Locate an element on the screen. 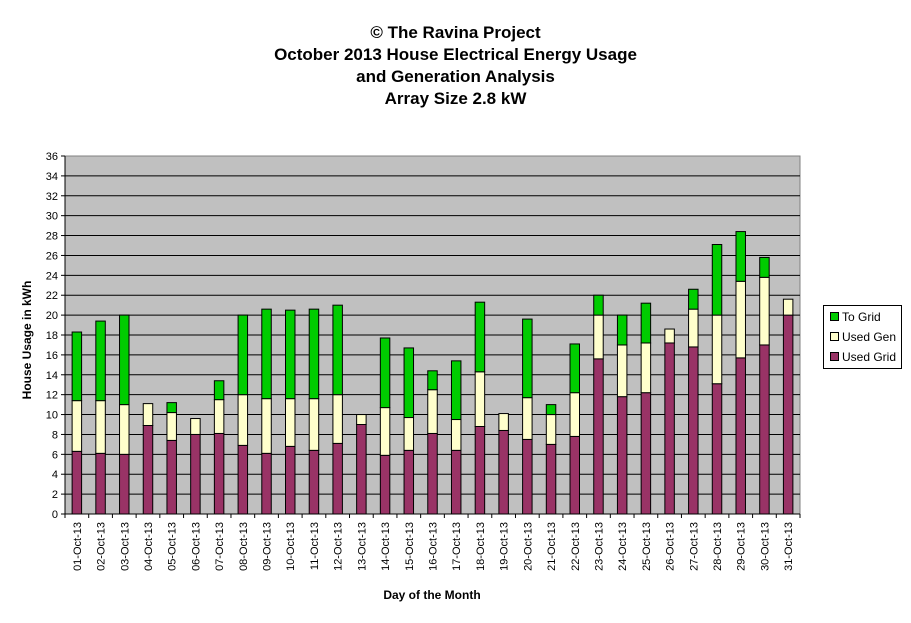 Image resolution: width=911 pixels, height=623 pixels. legend-item-used-gen: Used Gen is located at coordinates (863, 337).